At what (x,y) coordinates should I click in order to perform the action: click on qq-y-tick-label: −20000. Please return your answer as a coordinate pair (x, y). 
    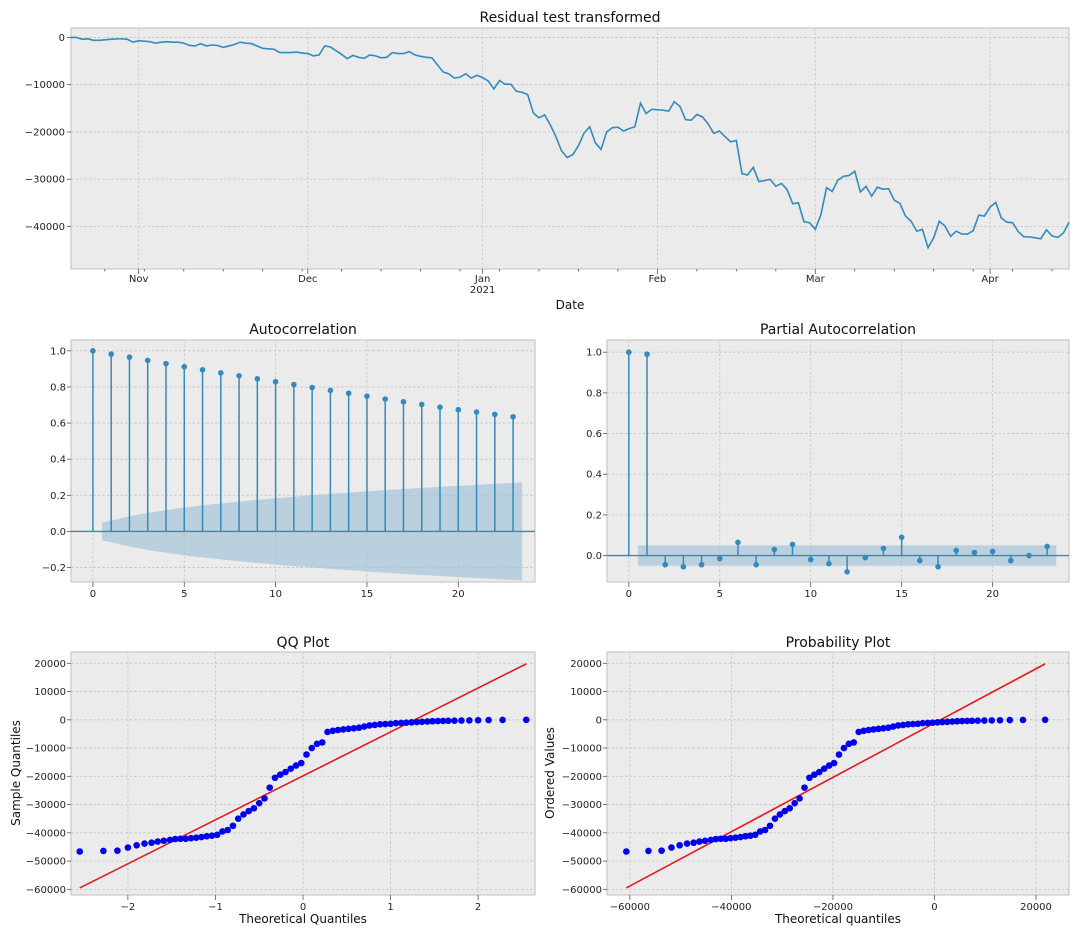
    Looking at the image, I should click on (46, 777).